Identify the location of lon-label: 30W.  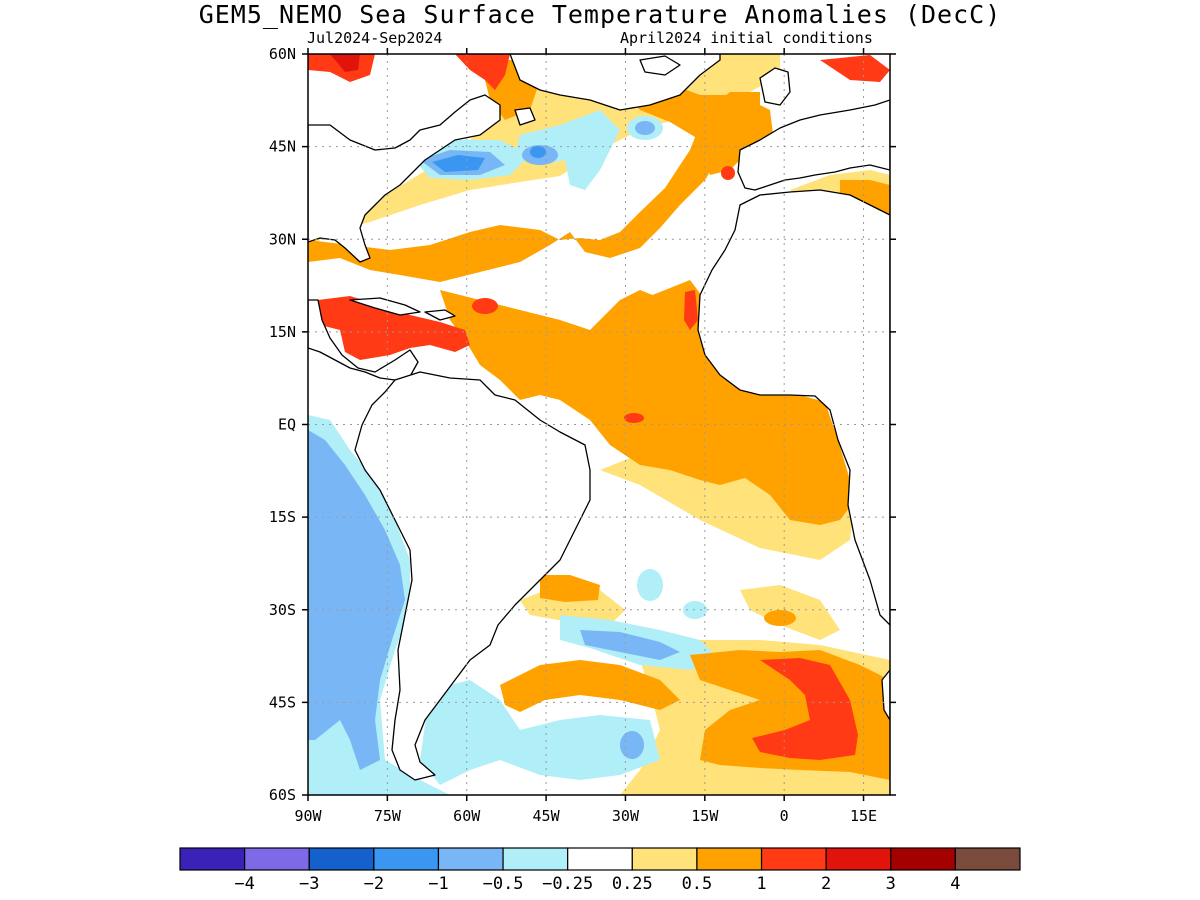
(626, 816).